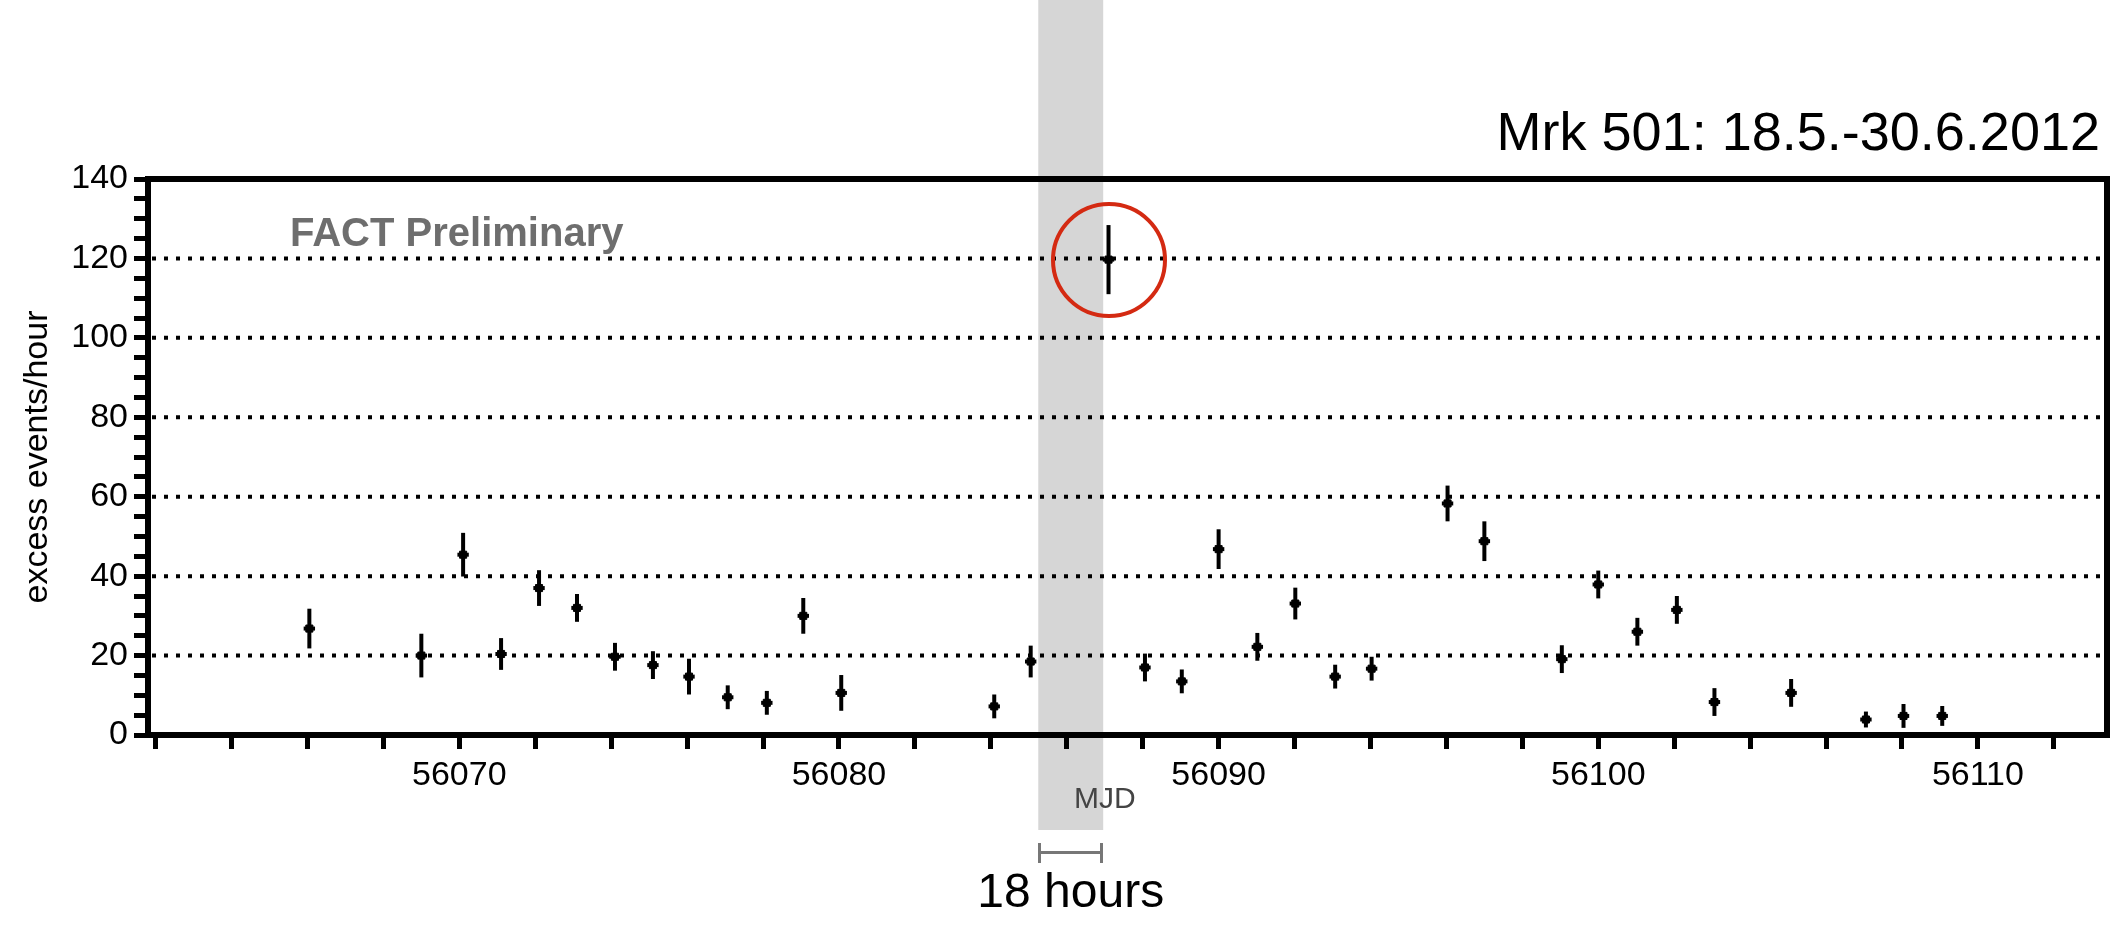  I want to click on y-tick-label: 80, so click(109, 414).